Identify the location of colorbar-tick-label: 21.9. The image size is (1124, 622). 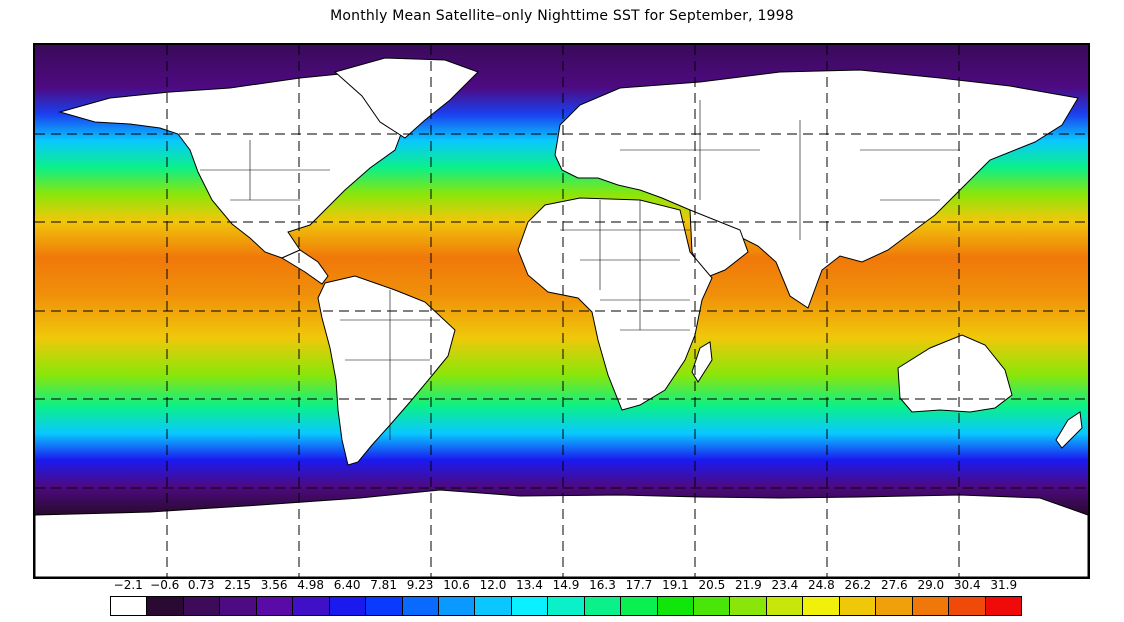
(748, 585).